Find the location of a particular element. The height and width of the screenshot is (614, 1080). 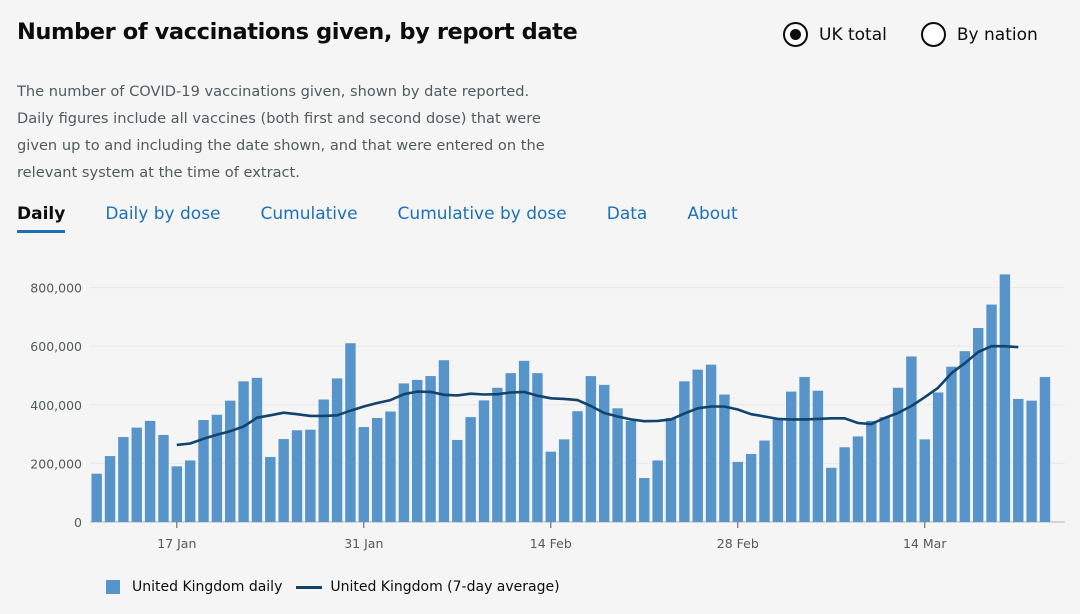

tab-daily-by-dose: Daily by dose is located at coordinates (163, 214).